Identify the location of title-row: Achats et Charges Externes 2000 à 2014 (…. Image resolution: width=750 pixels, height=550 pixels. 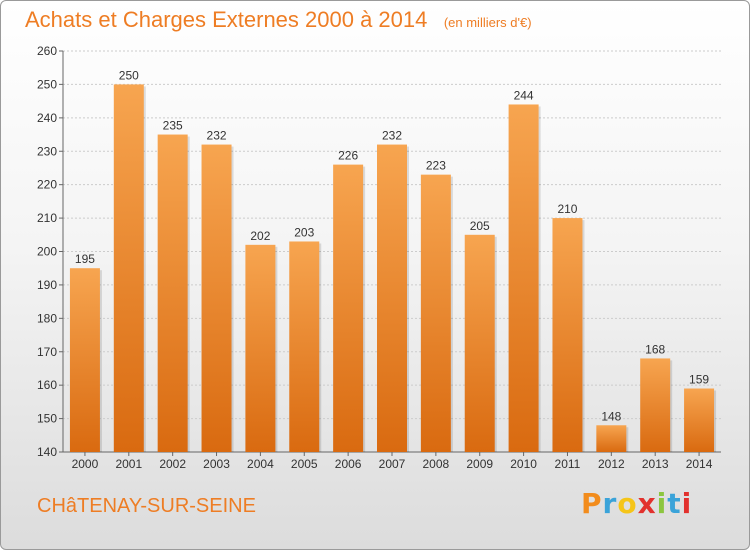
(278, 20).